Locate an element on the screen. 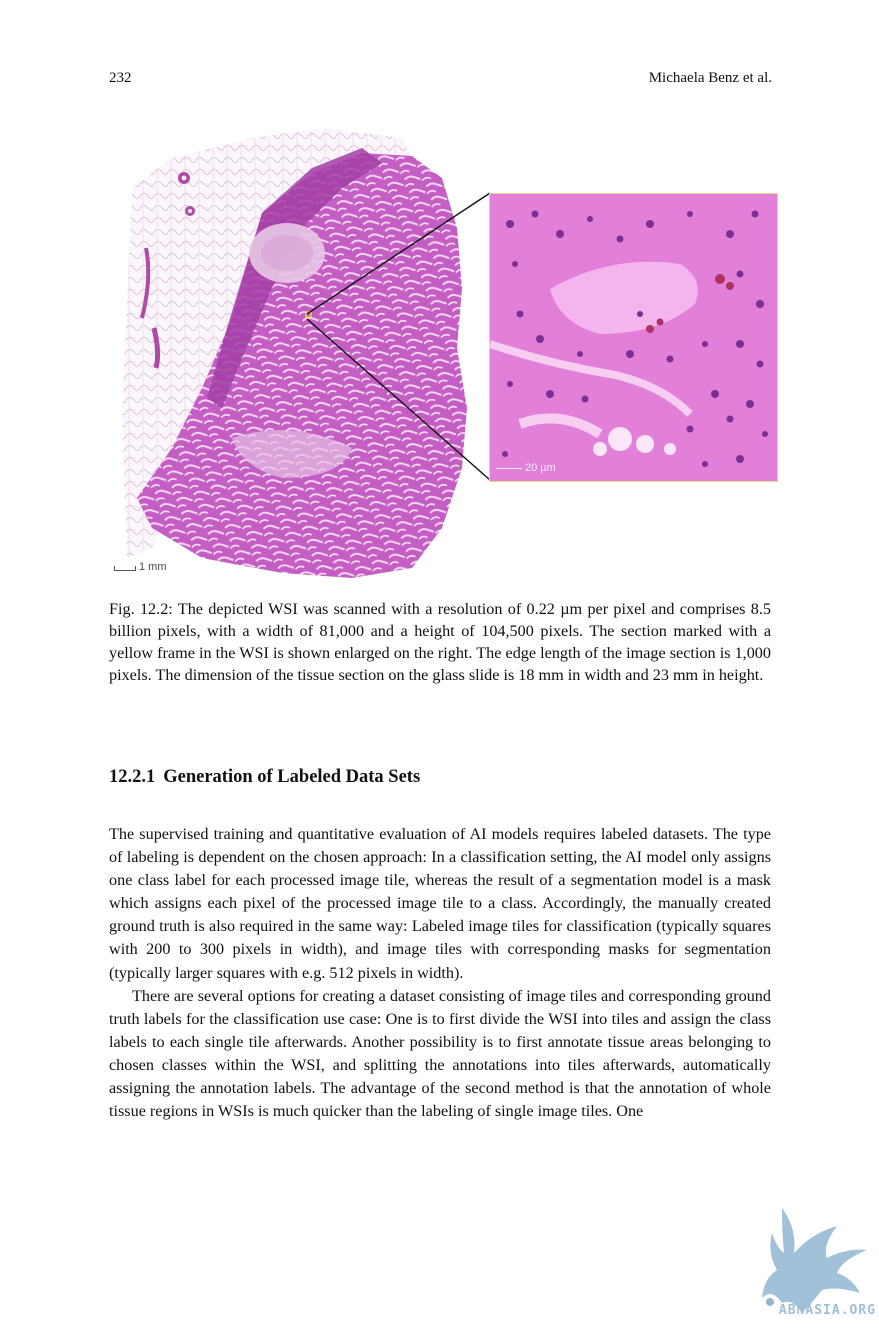 This screenshot has width=879, height=1333. scale-bar-wsi: 1 mm is located at coordinates (140, 567).